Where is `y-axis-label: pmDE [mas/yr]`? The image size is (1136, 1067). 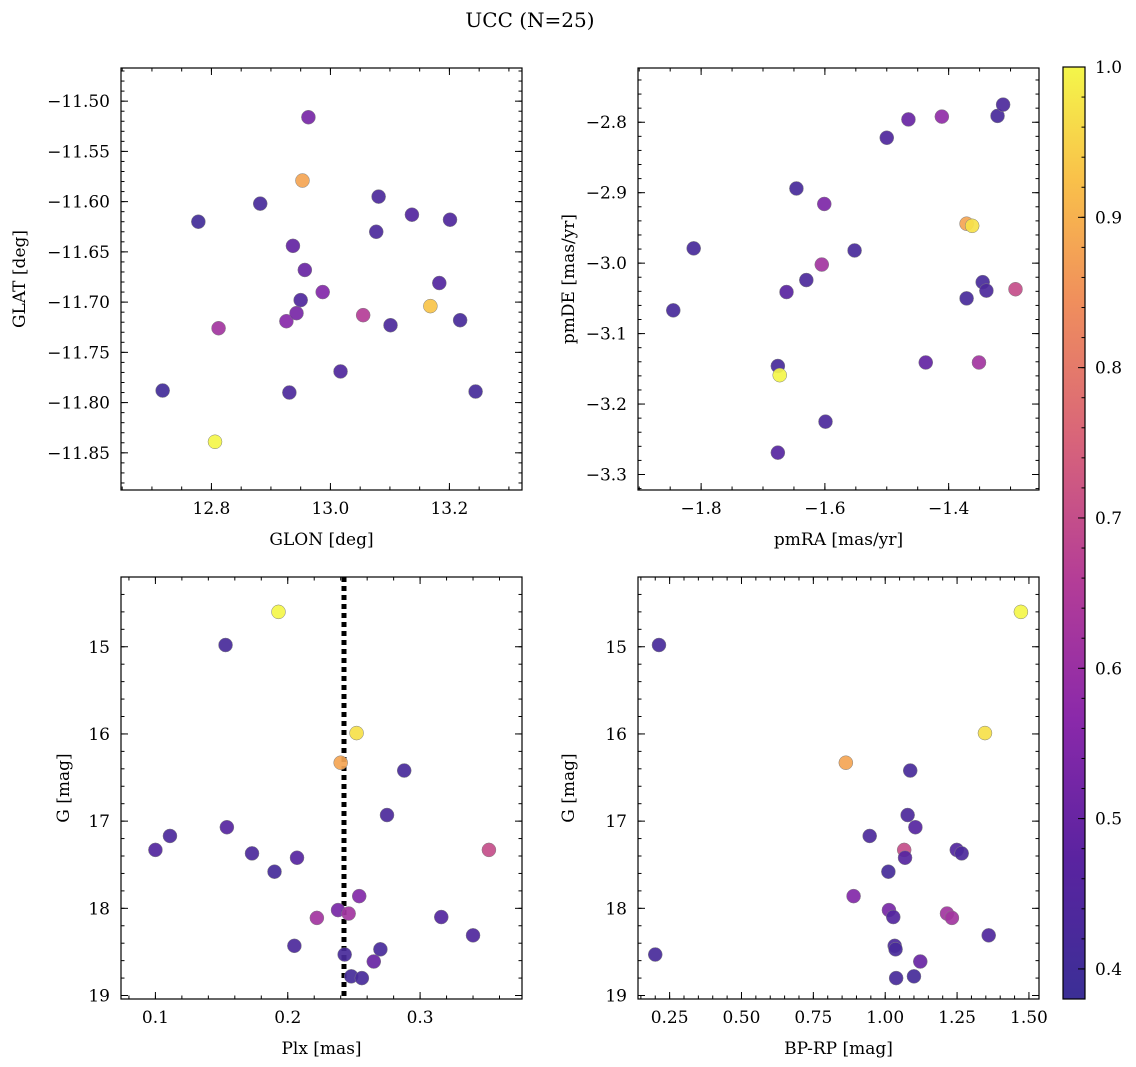 y-axis-label: pmDE [mas/yr] is located at coordinates (569, 279).